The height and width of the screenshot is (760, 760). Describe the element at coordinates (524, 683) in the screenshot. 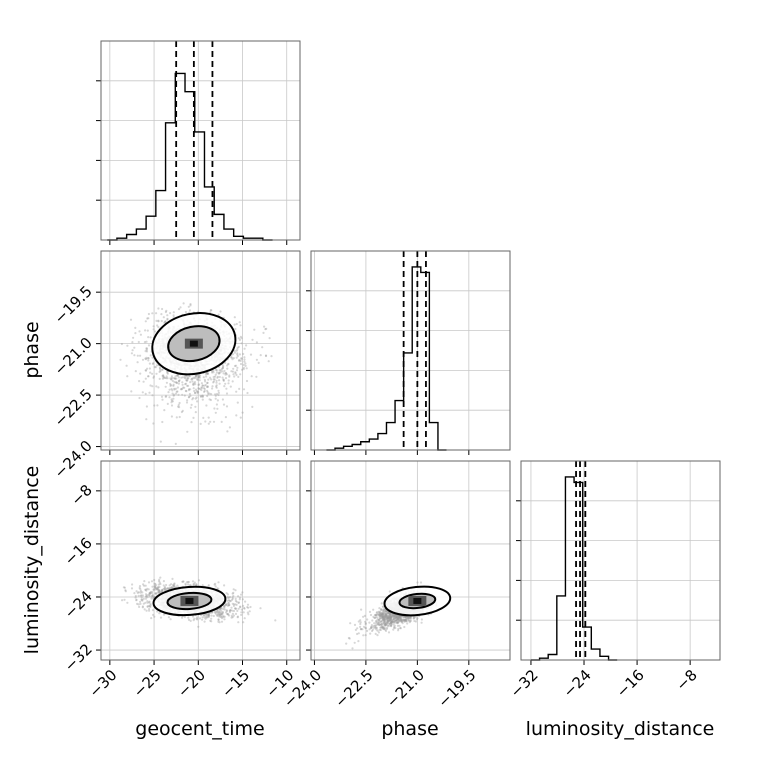

I see `x-tick-label-luminosity-distance: −32` at that location.